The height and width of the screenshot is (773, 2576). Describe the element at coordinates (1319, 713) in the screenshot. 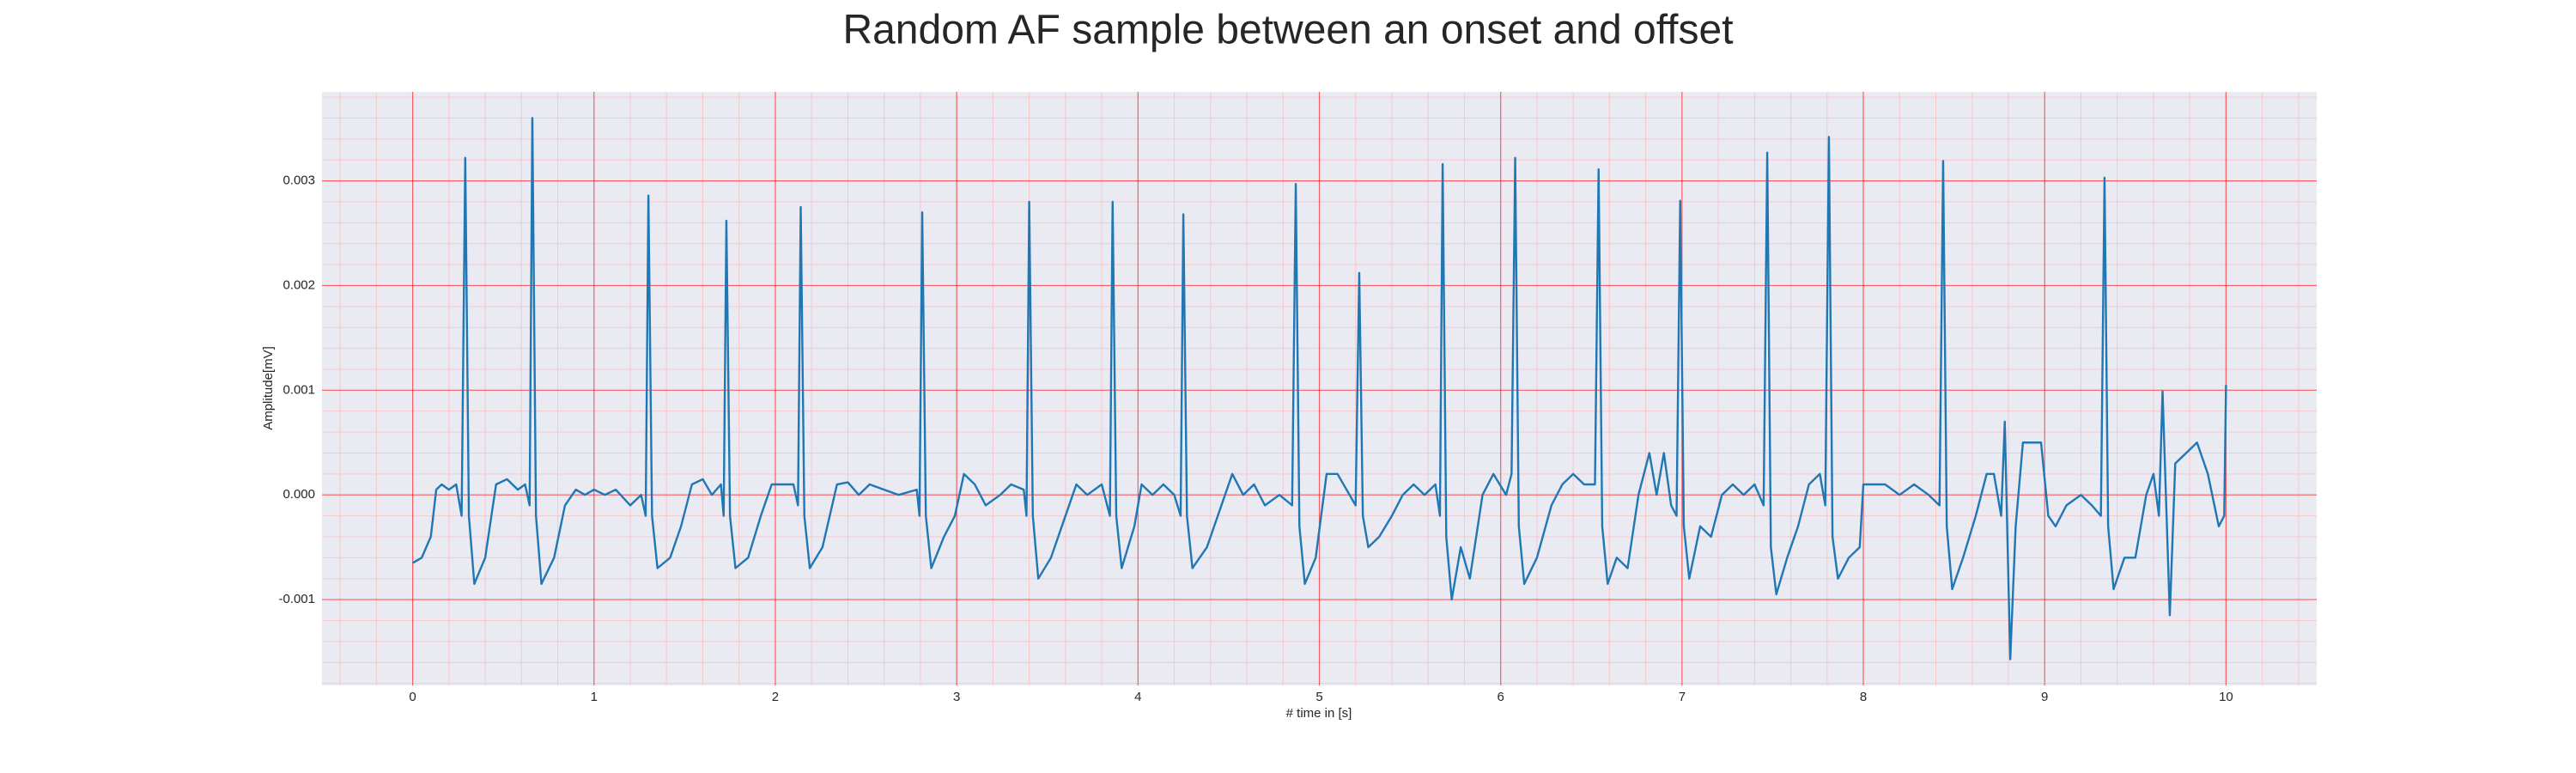

I see `x-axis-label: # time in [s]` at that location.